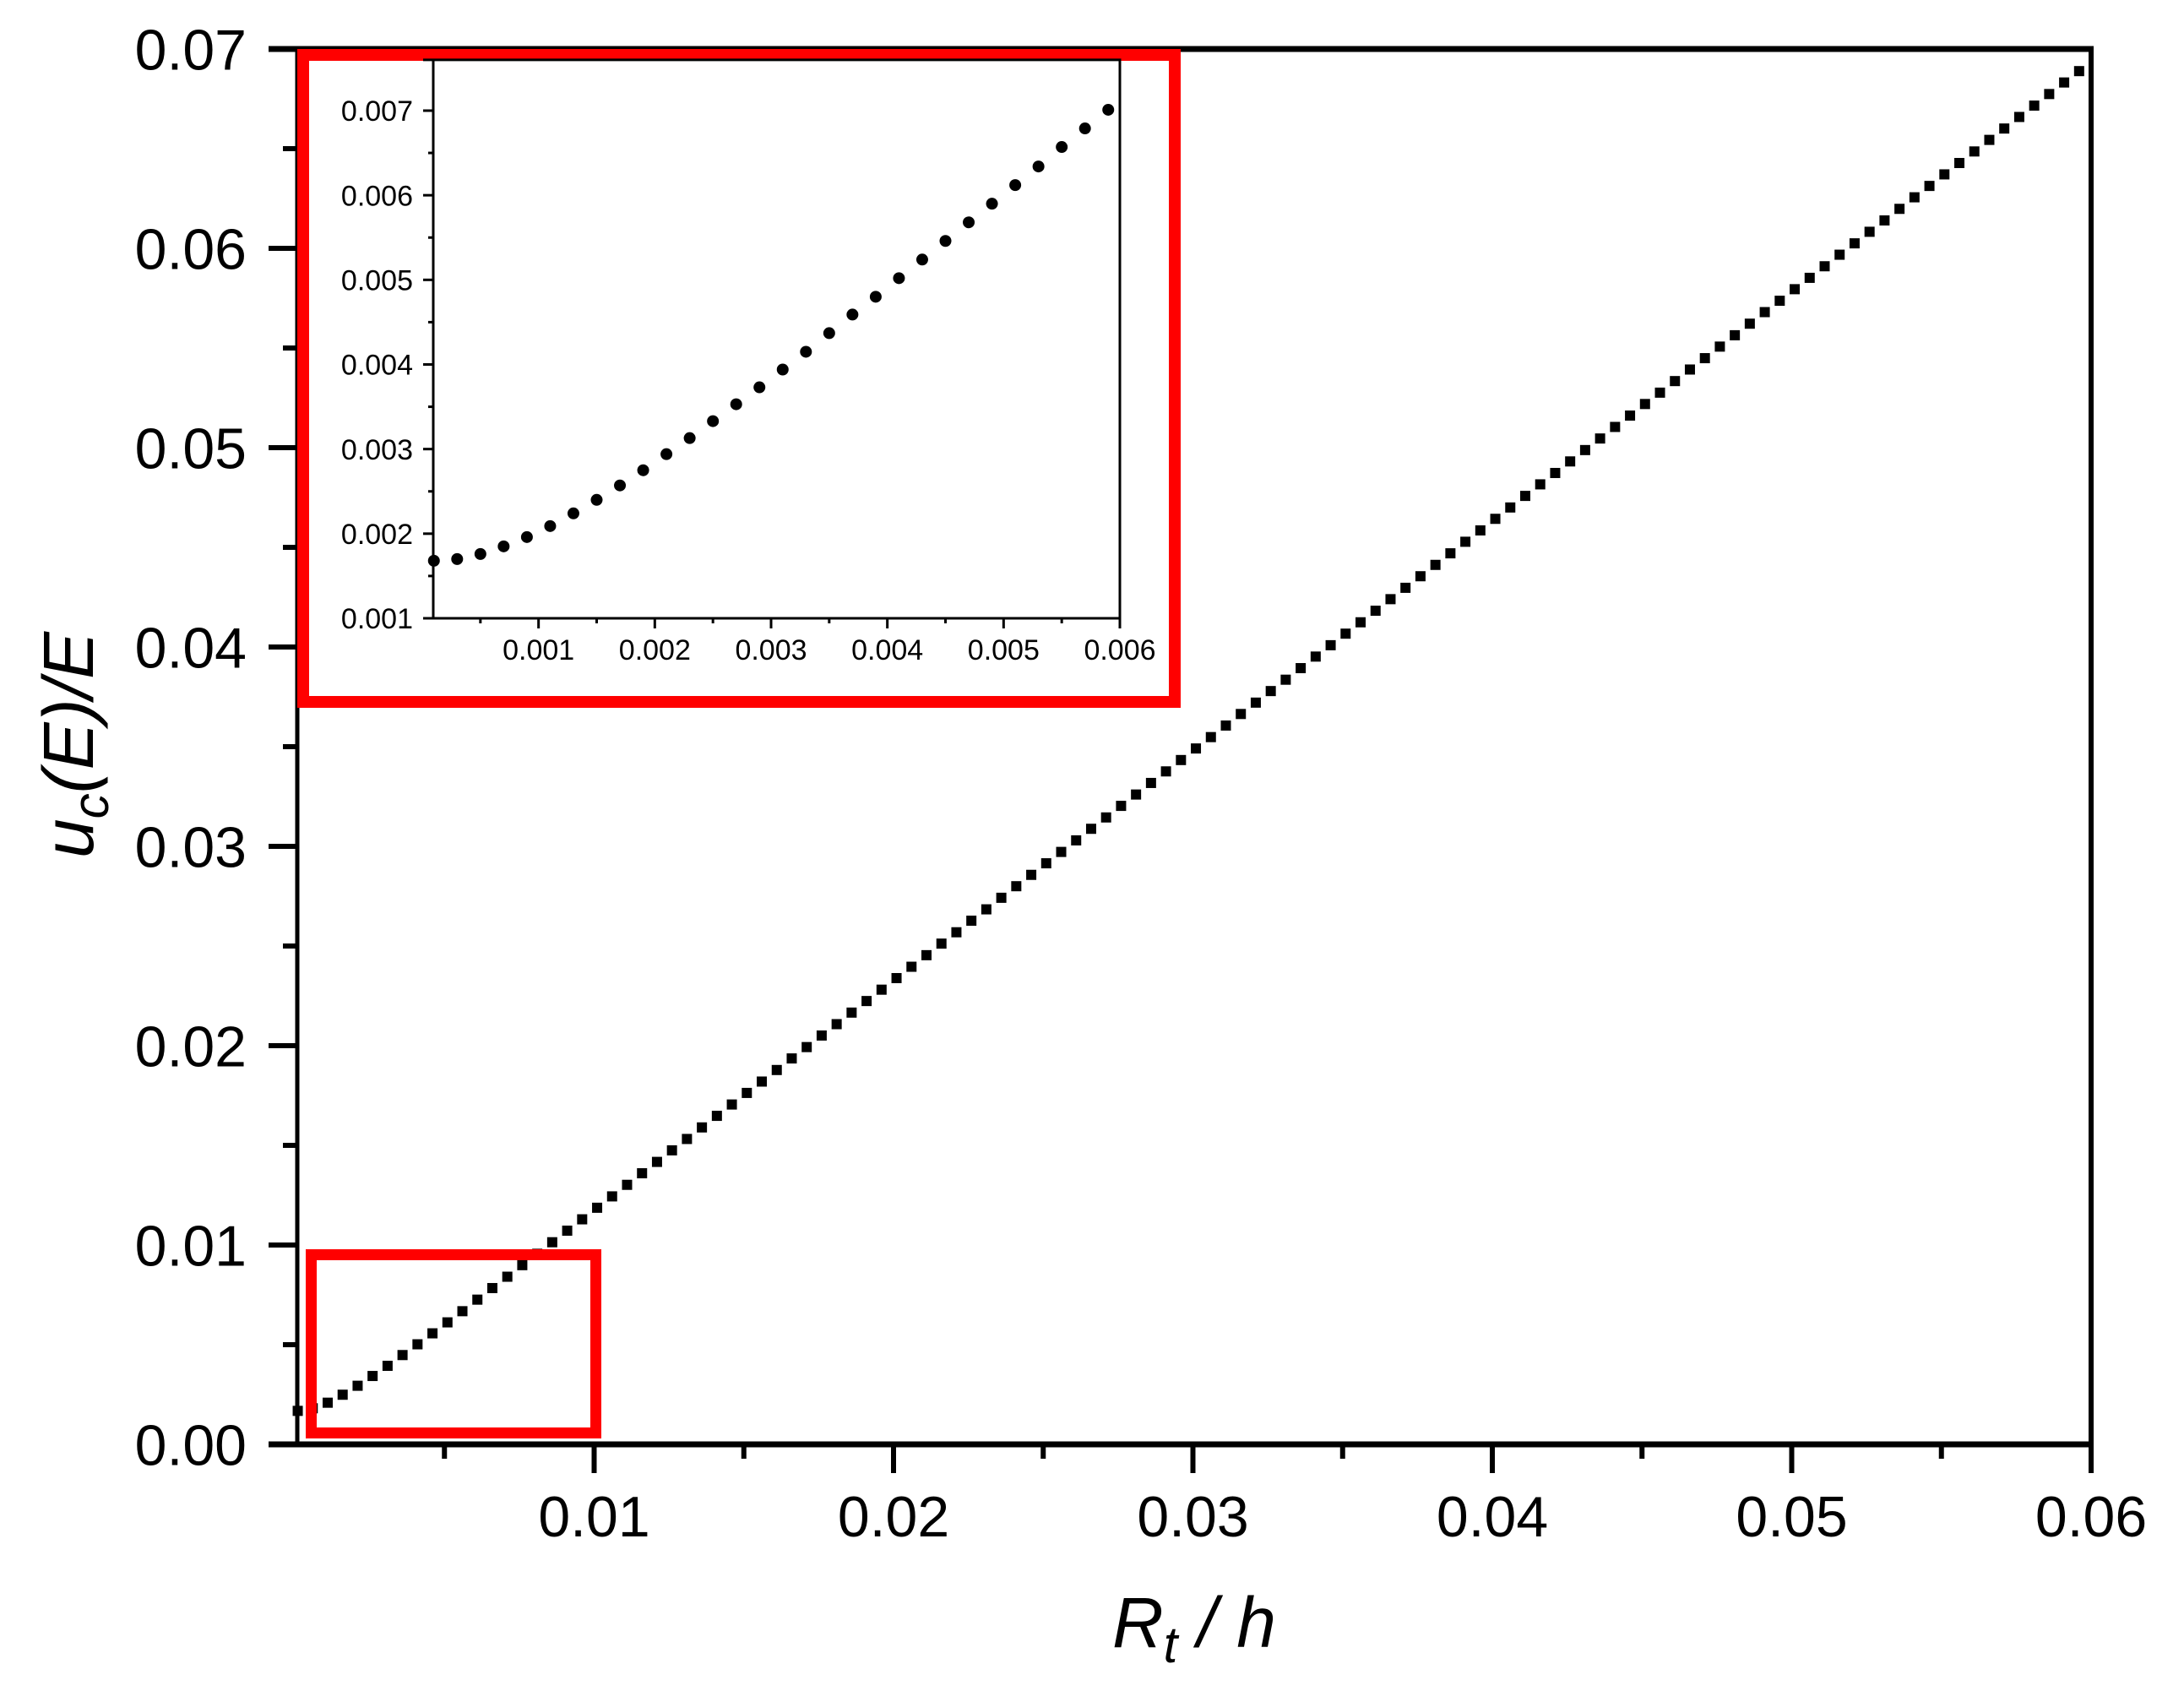  What do you see at coordinates (1119, 650) in the screenshot?
I see `x-tick-label: 0.006` at bounding box center [1119, 650].